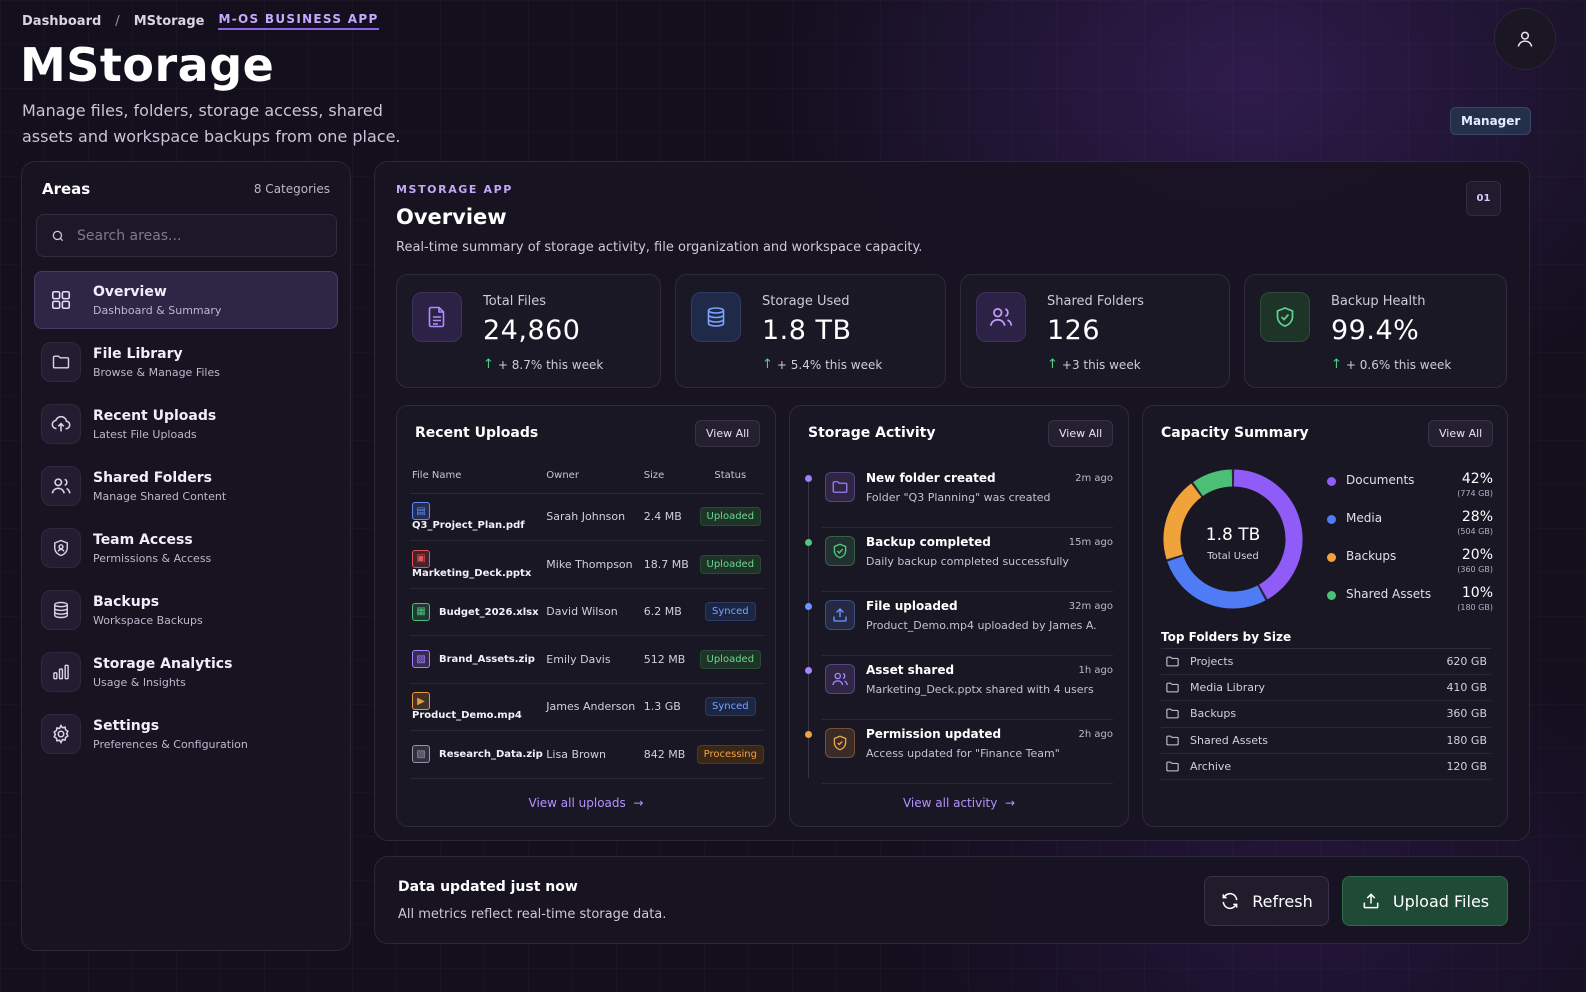 The image size is (1586, 992). What do you see at coordinates (1375, 331) in the screenshot?
I see `stat-card-backup-health: Backup Health 99.4% ↑ + 0.6% this week` at bounding box center [1375, 331].